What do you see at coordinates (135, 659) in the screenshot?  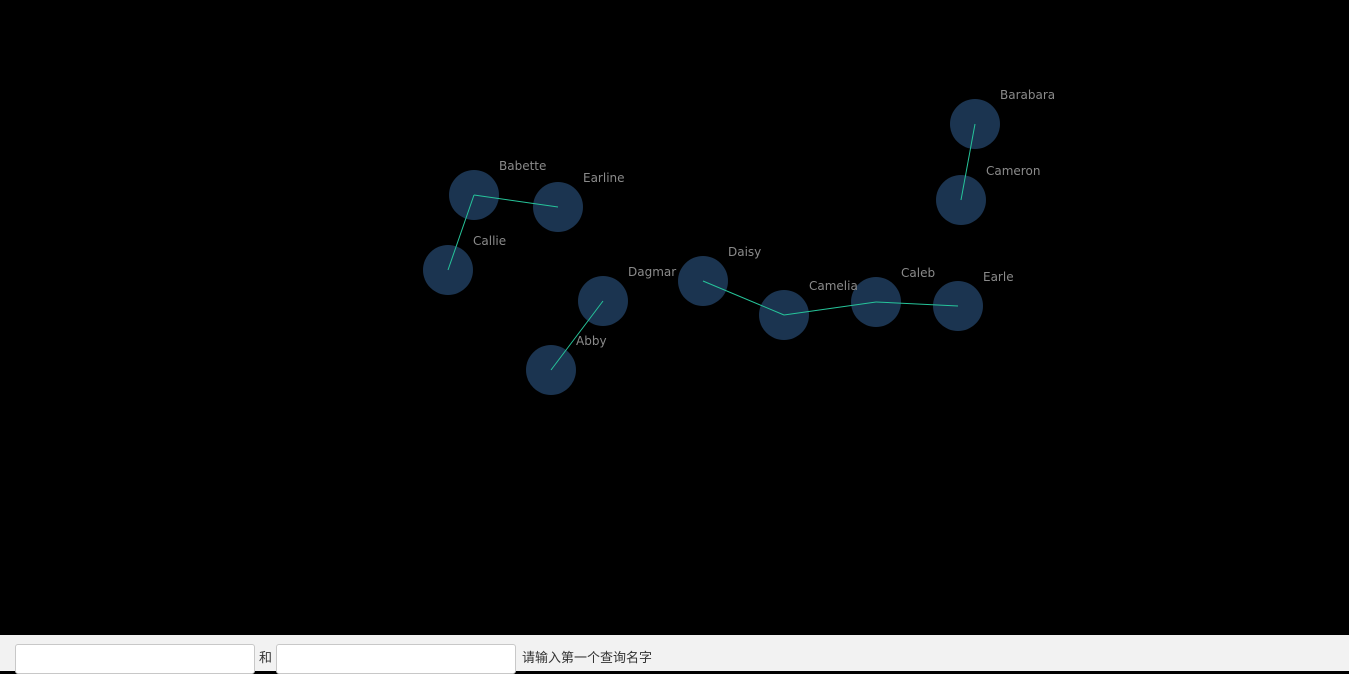 I see `first-name-input` at bounding box center [135, 659].